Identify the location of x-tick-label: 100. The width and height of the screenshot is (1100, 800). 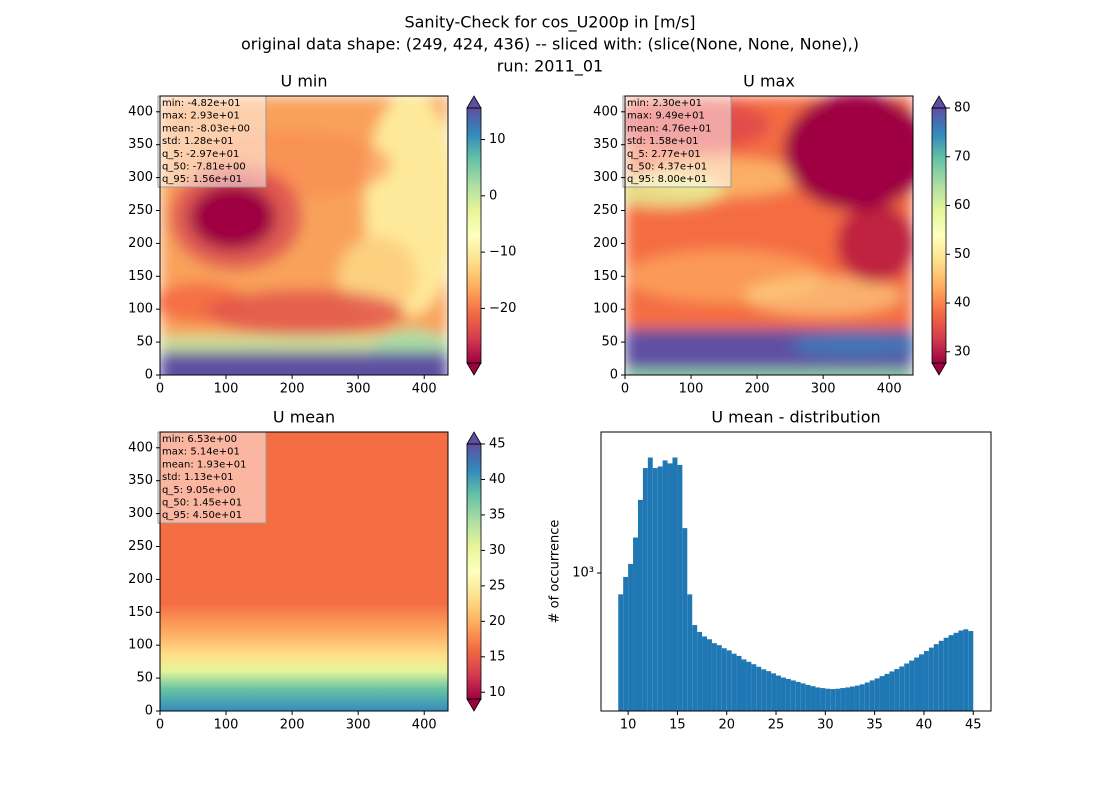
(691, 389).